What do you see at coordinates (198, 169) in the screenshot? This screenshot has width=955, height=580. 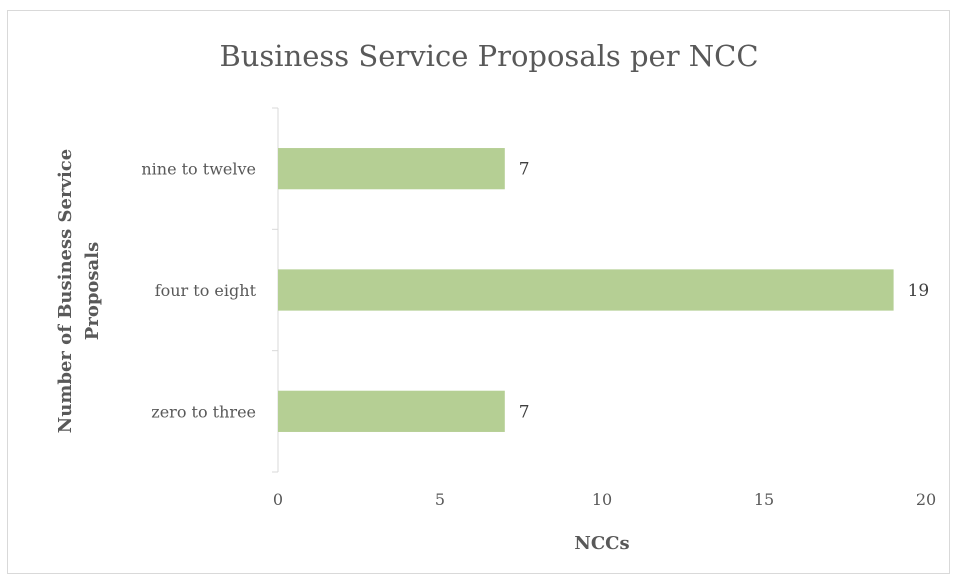 I see `y-tick-label: nine to twelve` at bounding box center [198, 169].